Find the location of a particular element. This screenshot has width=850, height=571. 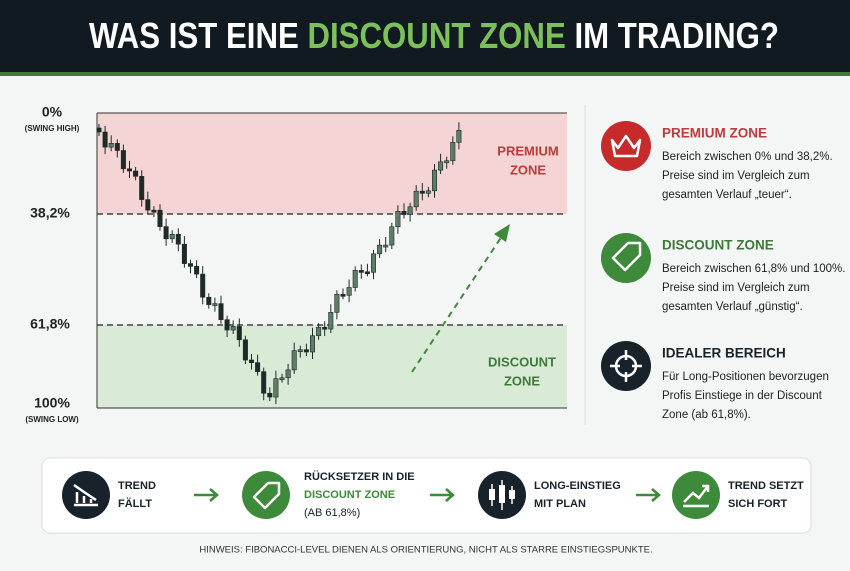

arrow-head is located at coordinates (502, 233).